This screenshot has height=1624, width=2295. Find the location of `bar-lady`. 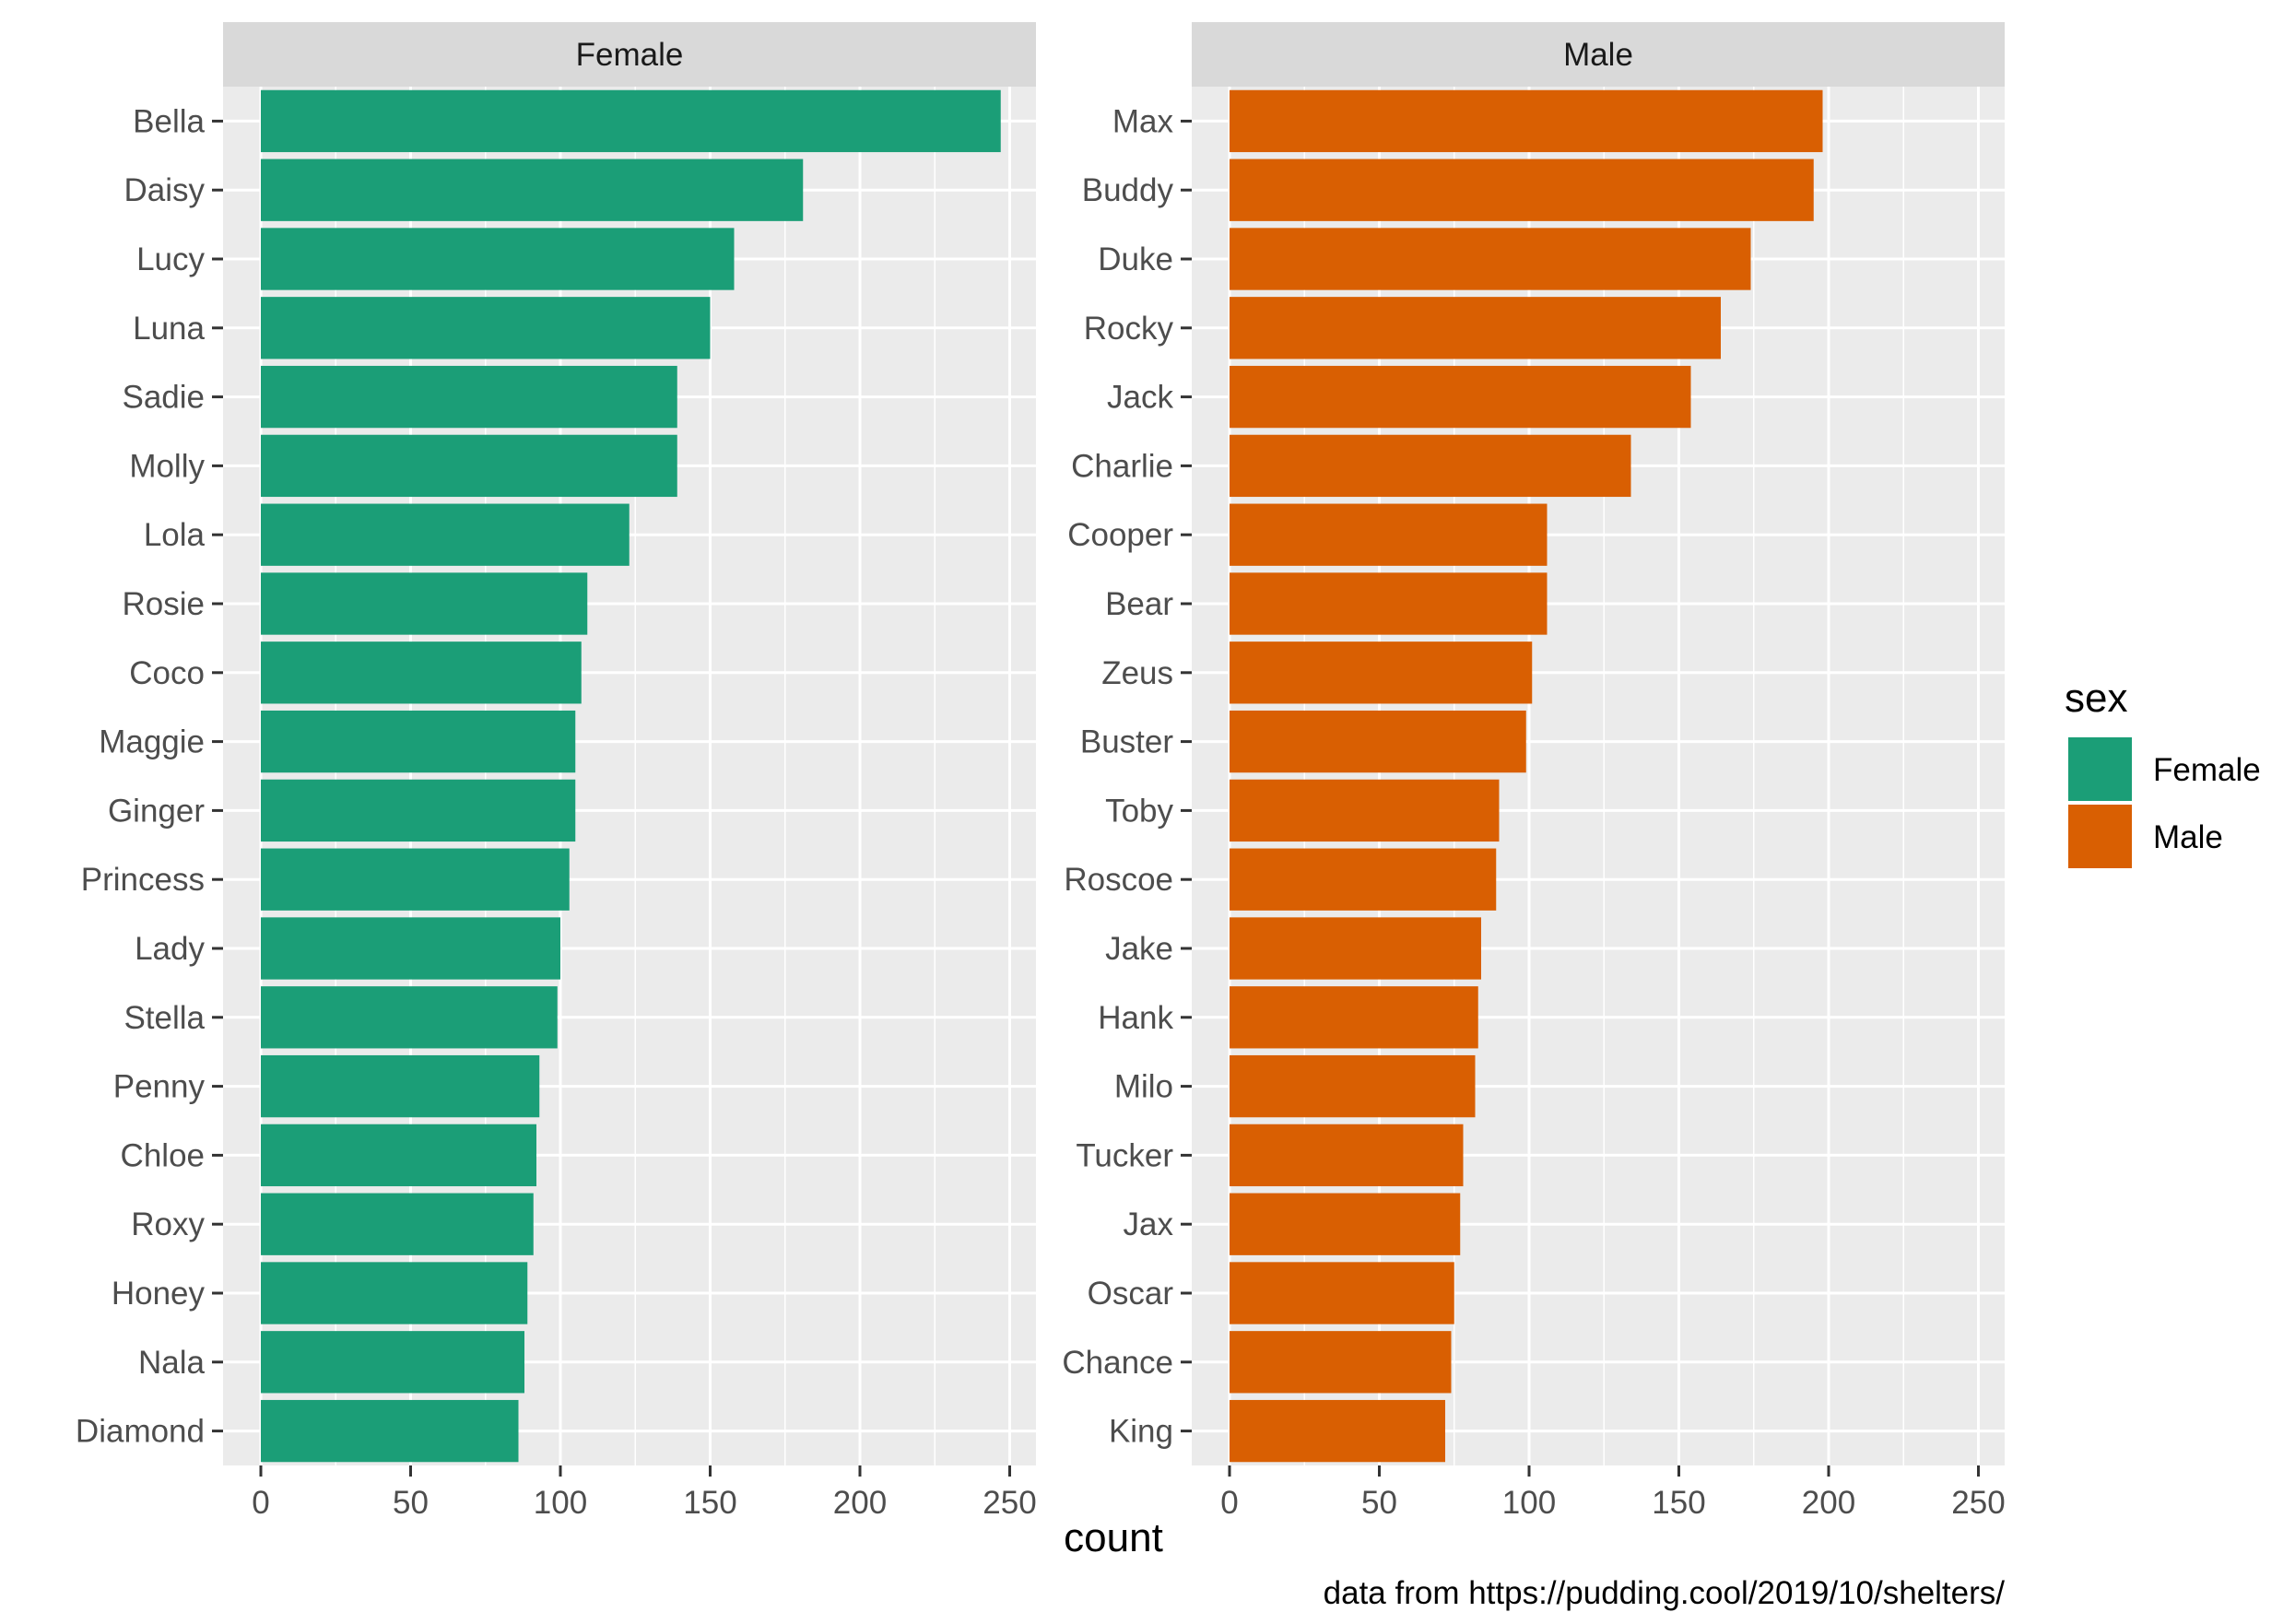

bar-lady is located at coordinates (410, 948).